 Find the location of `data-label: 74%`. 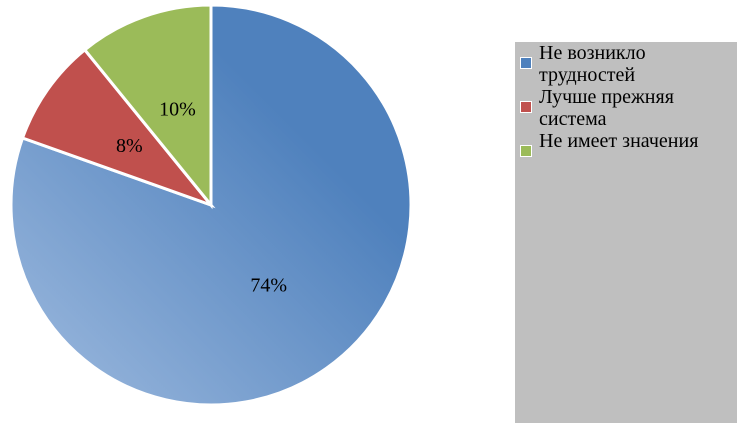

data-label: 74% is located at coordinates (268, 285).